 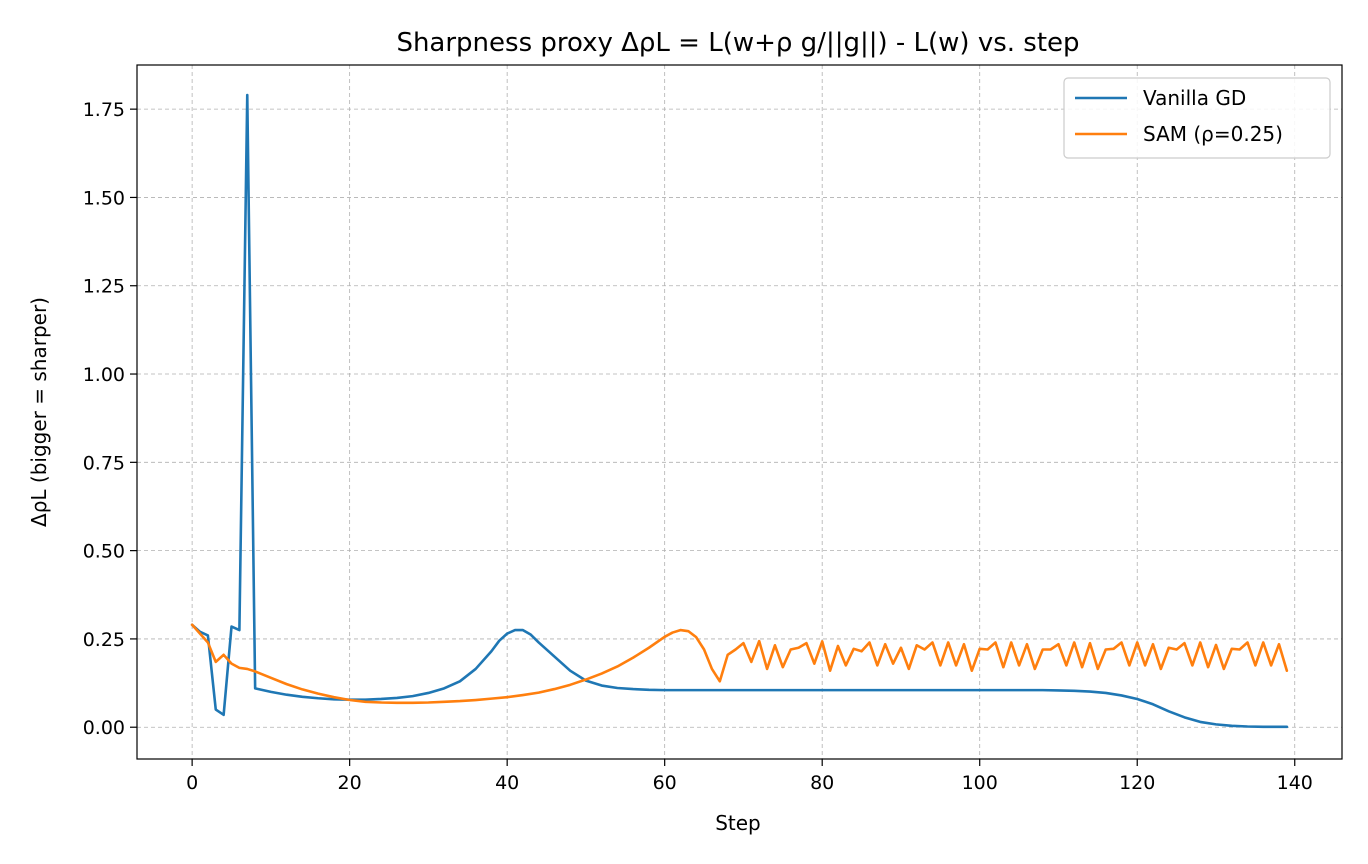 I want to click on x-tick-label: 20, so click(x=350, y=783).